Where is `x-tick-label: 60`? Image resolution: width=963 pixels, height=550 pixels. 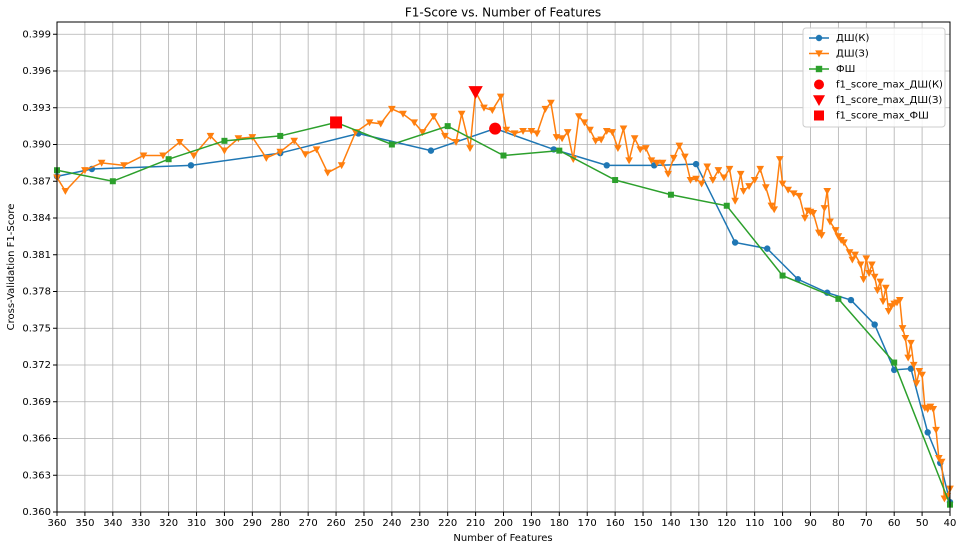
x-tick-label: 60 is located at coordinates (894, 523).